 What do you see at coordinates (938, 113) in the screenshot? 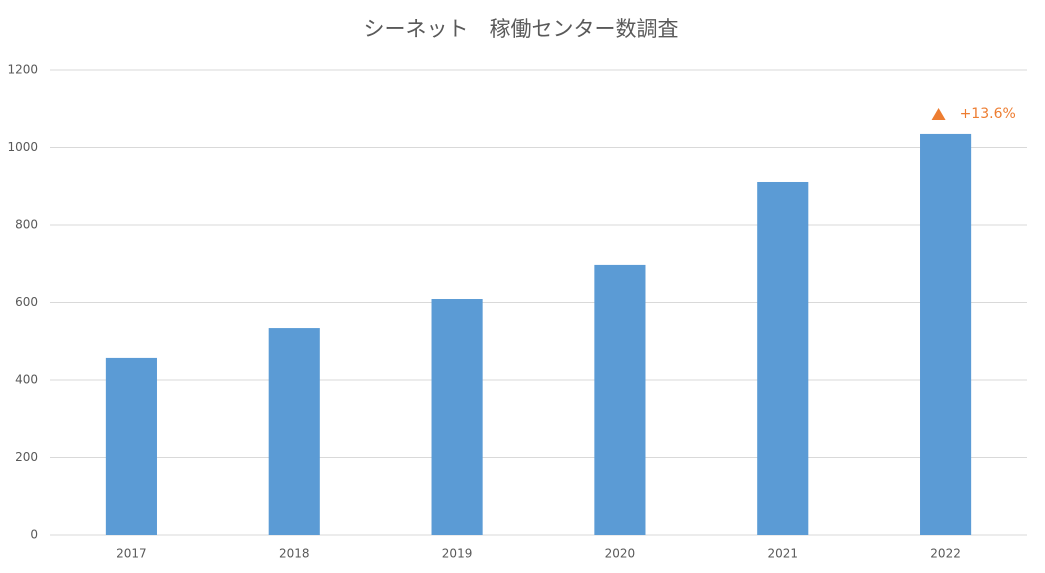
I see `annotation-triangle` at bounding box center [938, 113].